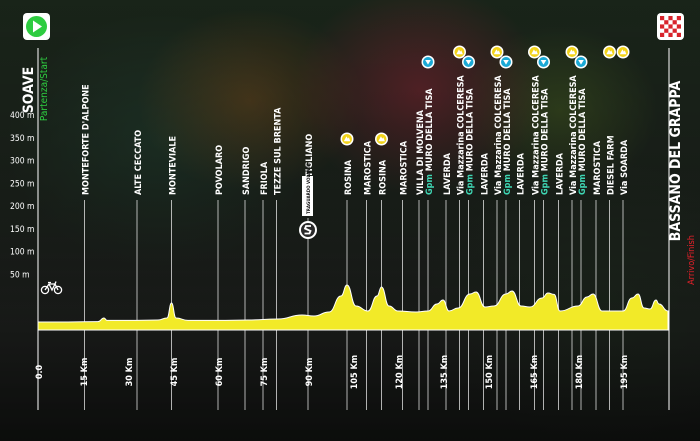 This screenshot has height=441, width=700. What do you see at coordinates (355, 372) in the screenshot?
I see `x-tick-label: 105 Km` at bounding box center [355, 372].